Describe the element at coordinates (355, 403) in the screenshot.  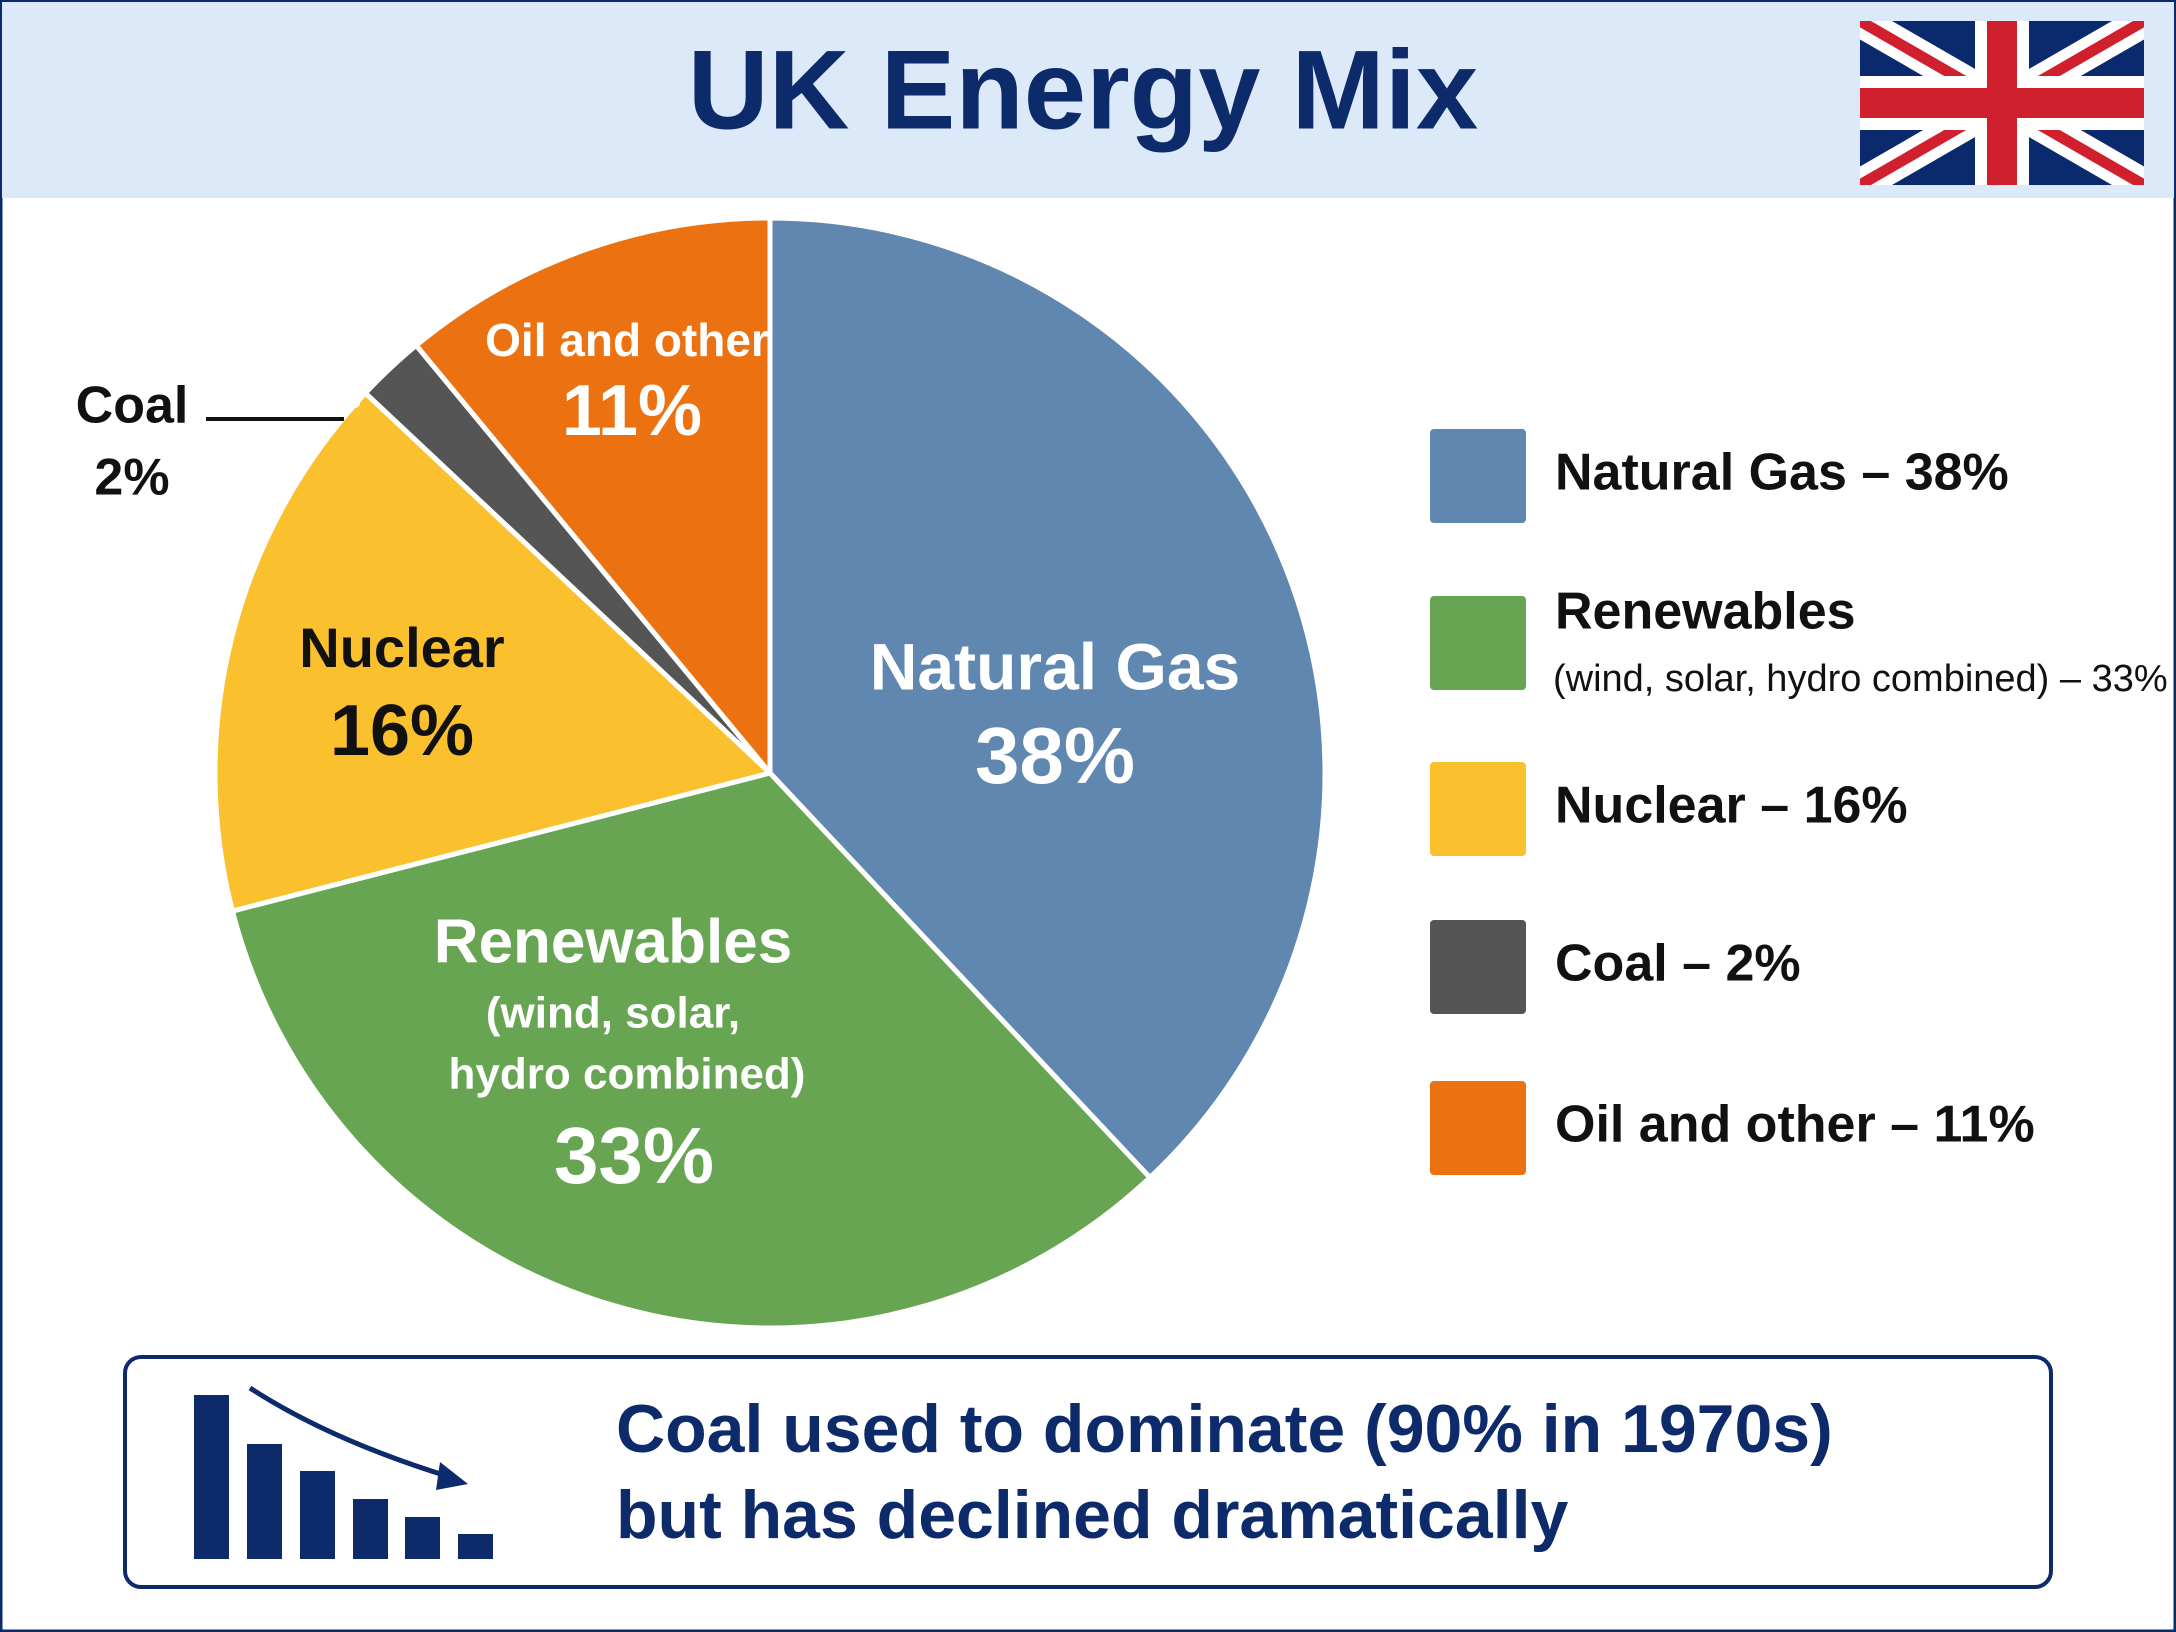
I see `leader-dot` at that location.